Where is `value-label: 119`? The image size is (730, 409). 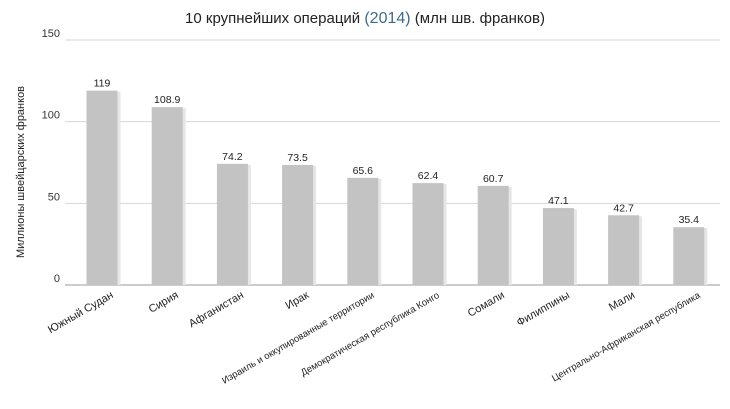 value-label: 119 is located at coordinates (102, 84).